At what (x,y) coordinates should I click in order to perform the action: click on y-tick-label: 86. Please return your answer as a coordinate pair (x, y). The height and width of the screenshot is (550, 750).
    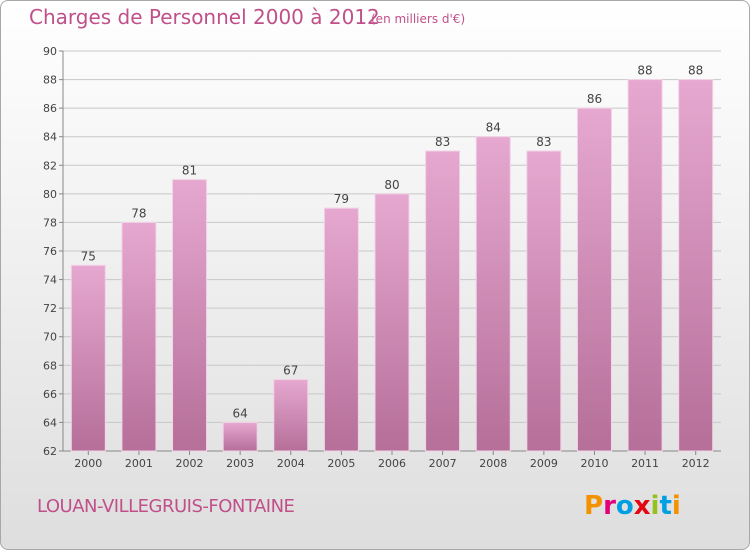
    Looking at the image, I should click on (50, 108).